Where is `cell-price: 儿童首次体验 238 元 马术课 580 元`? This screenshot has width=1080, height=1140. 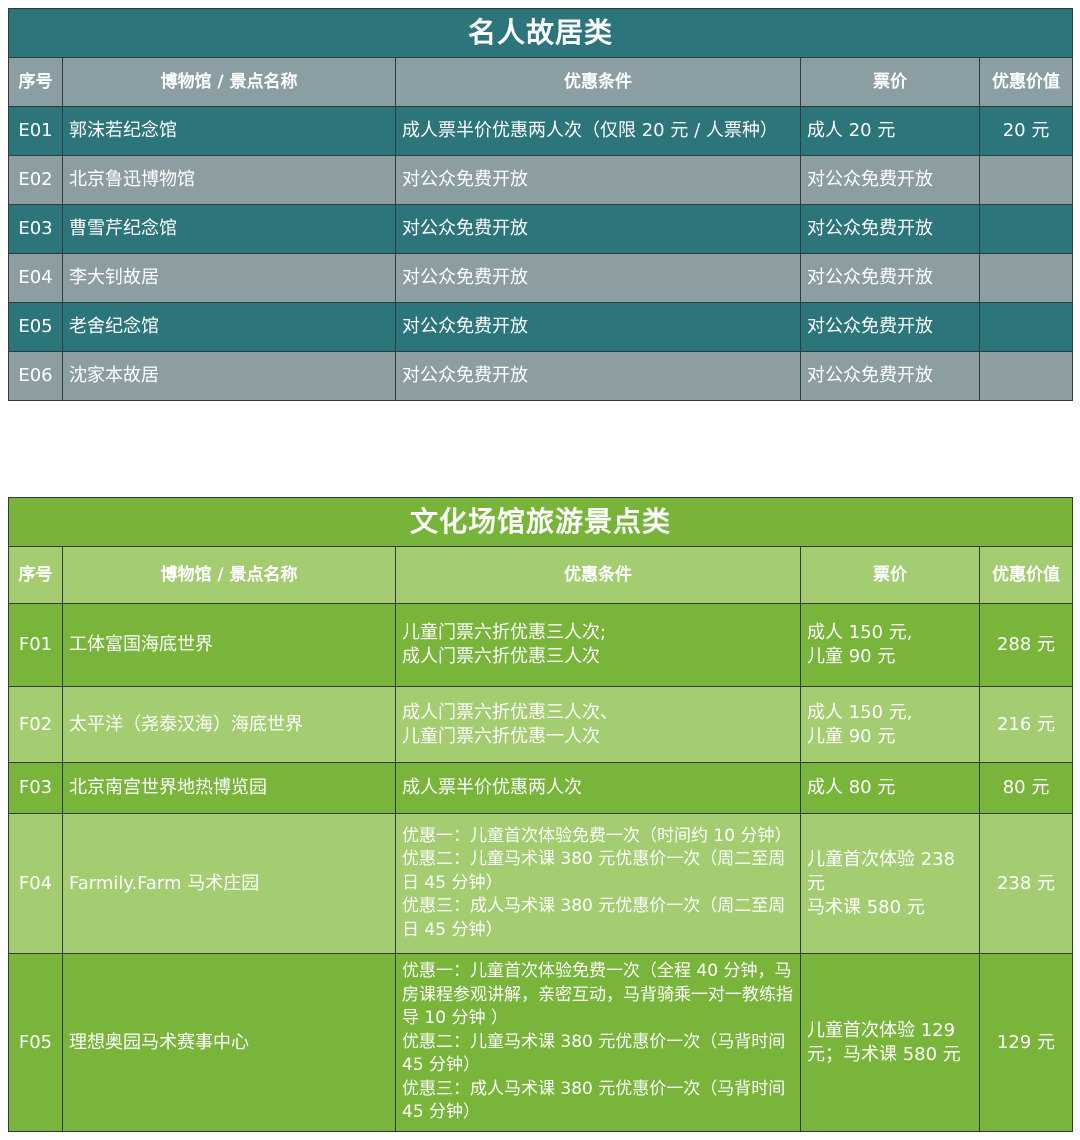 cell-price: 儿童首次体验 238 元 马术课 580 元 is located at coordinates (890, 883).